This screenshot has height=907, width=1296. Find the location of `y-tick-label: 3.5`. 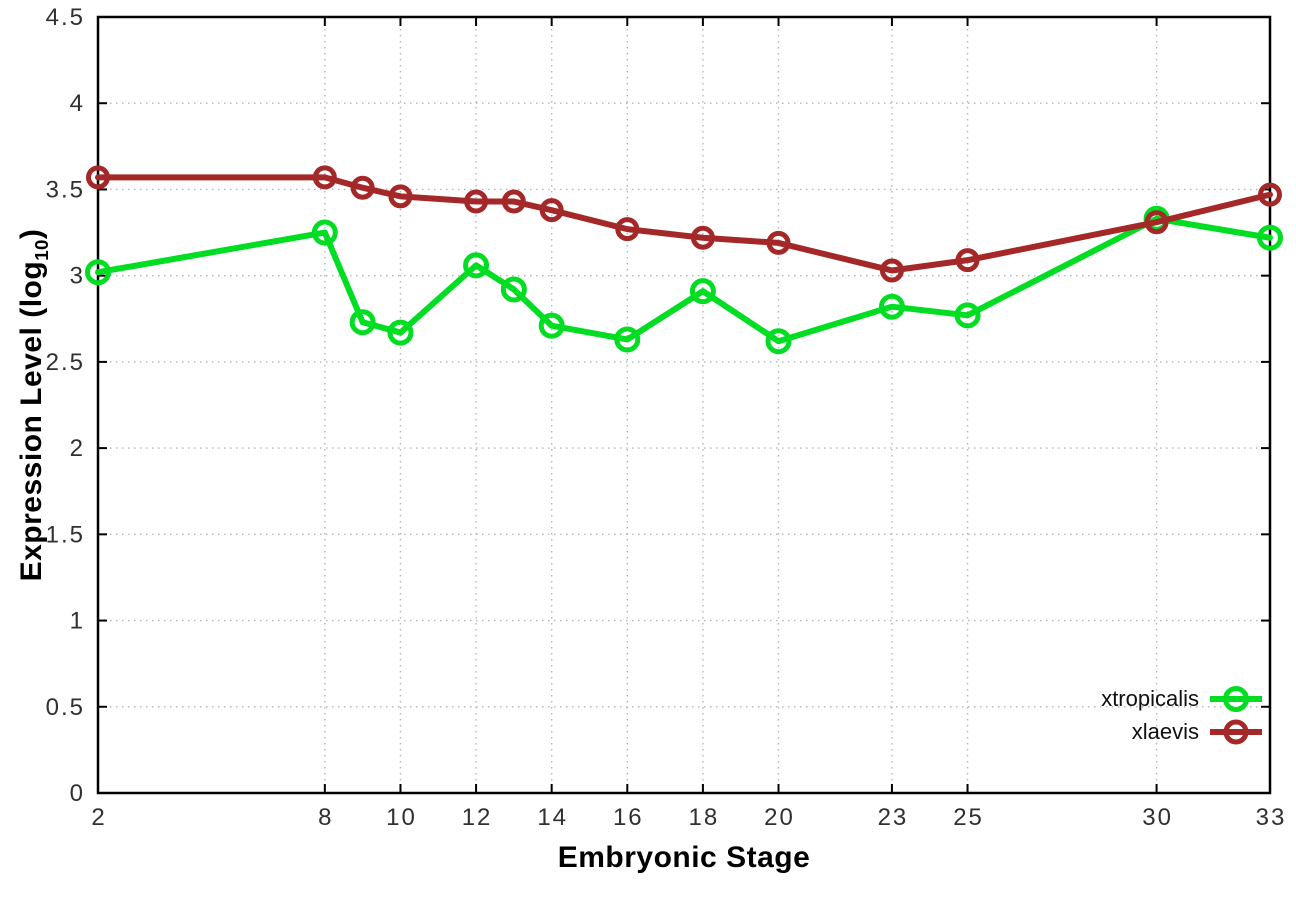

y-tick-label: 3.5 is located at coordinates (65, 189).